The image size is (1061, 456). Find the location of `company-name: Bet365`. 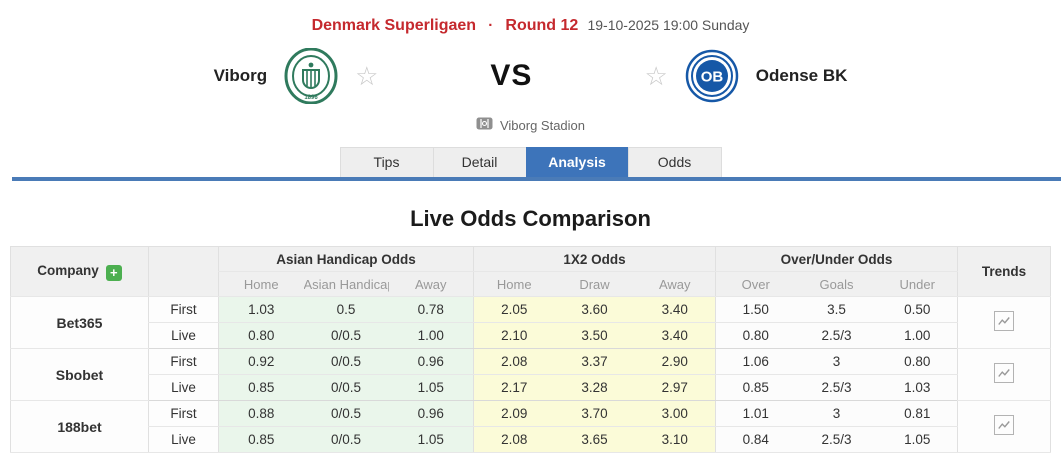

company-name: Bet365 is located at coordinates (79, 322).